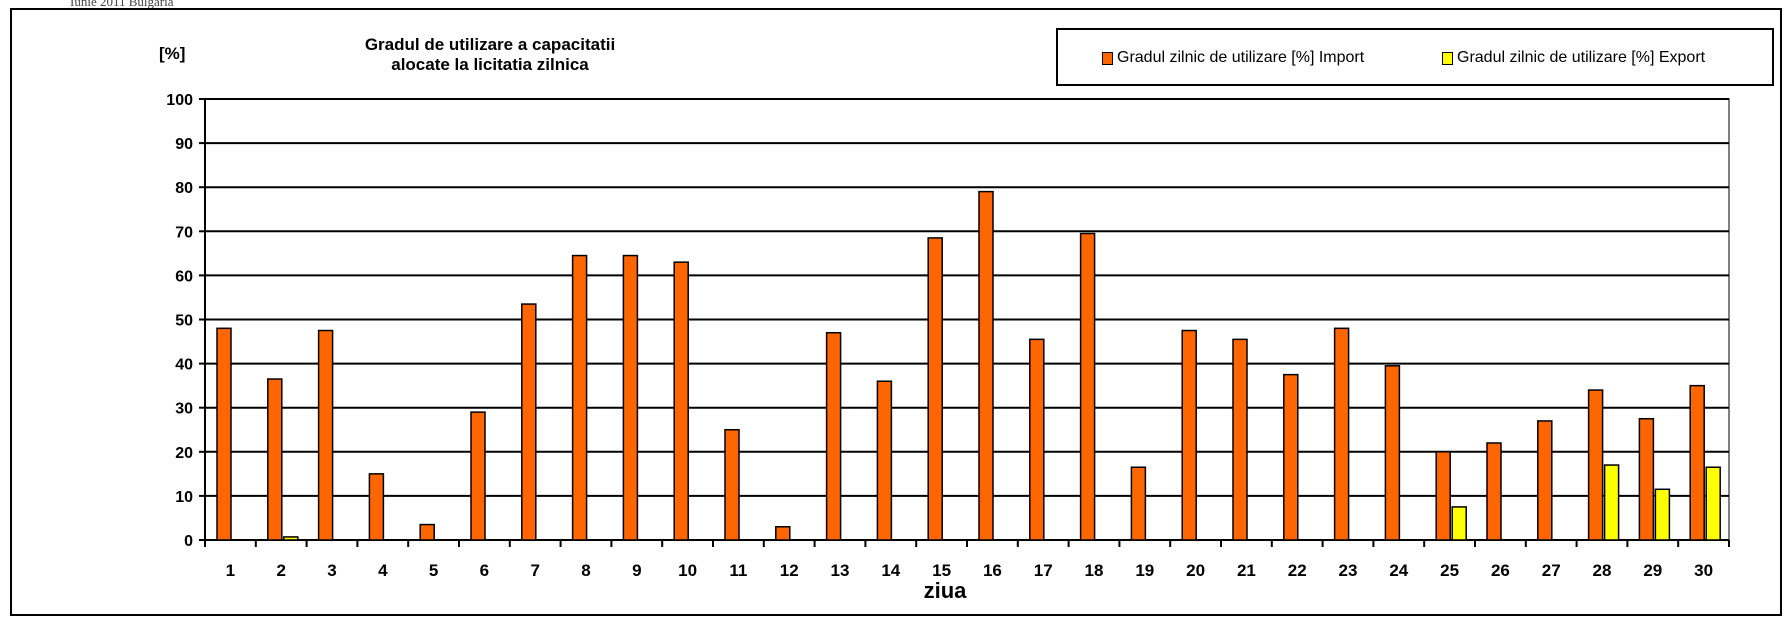  What do you see at coordinates (1297, 570) in the screenshot?
I see `x-tick-label: 22` at bounding box center [1297, 570].